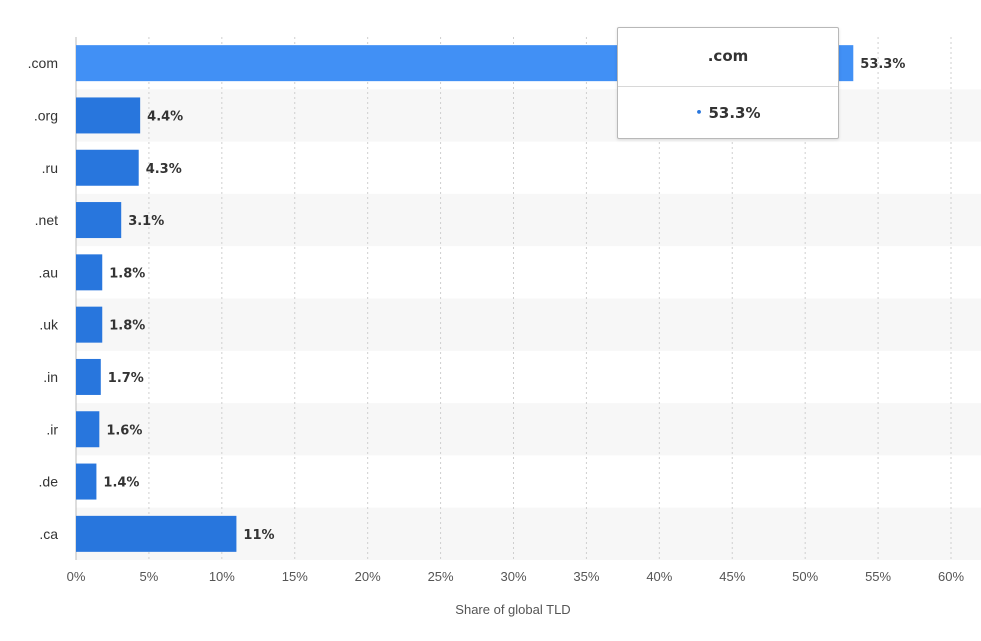 This screenshot has width=981, height=641. Describe the element at coordinates (146, 221) in the screenshot. I see `data-label: 3.1%` at that location.